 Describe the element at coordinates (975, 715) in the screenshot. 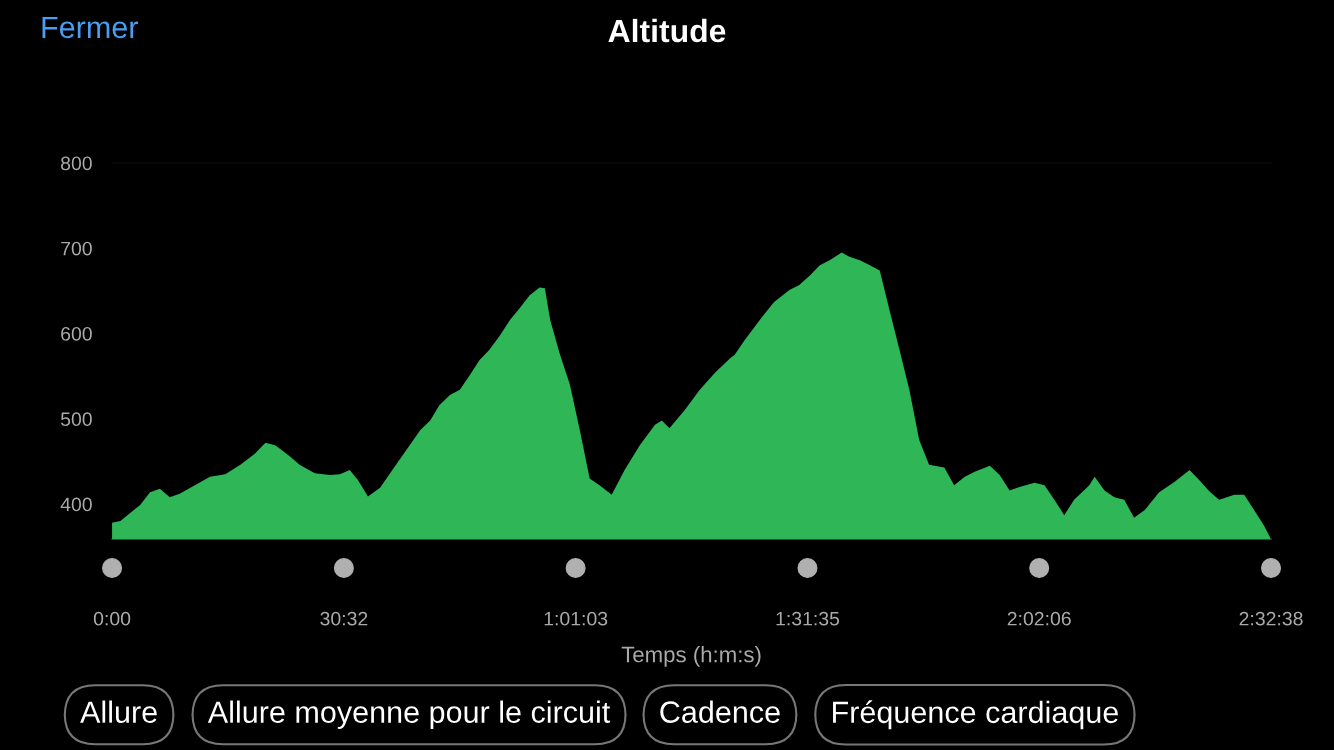

I see `text: Fréquence cardiaque` at that location.